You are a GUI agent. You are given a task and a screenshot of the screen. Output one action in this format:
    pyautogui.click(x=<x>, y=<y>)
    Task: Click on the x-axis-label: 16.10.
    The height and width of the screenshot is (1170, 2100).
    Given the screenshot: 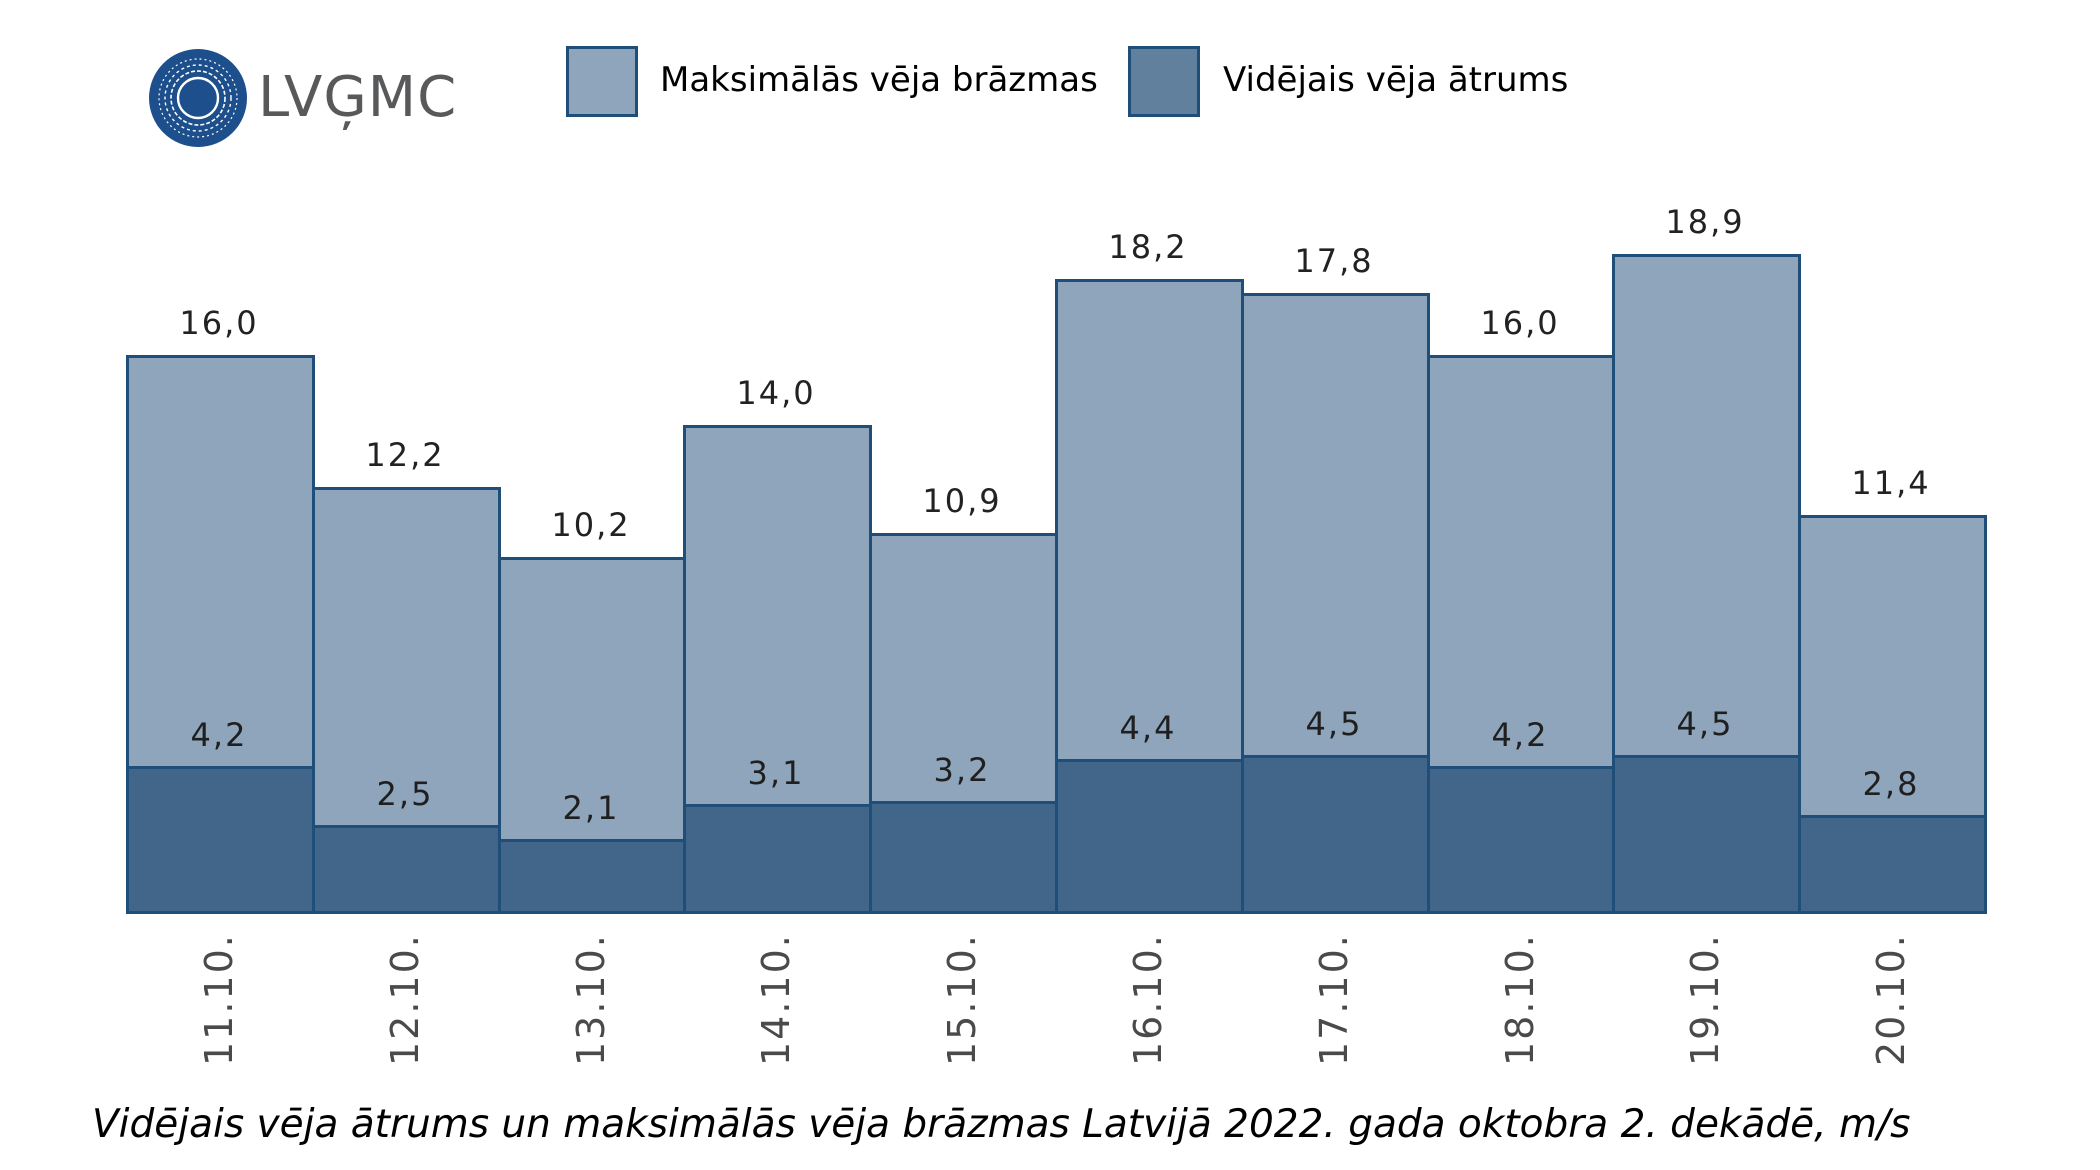 What is the action you would take?
    pyautogui.click(x=1148, y=999)
    